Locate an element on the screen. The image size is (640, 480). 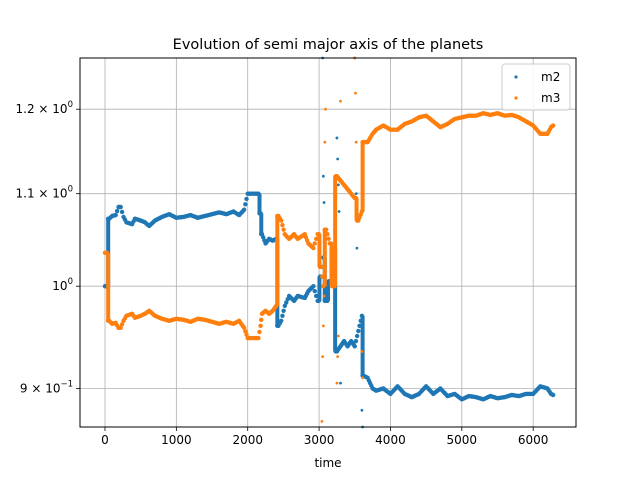
y-tick-label-base: 1.1 × 10 is located at coordinates (42, 194).